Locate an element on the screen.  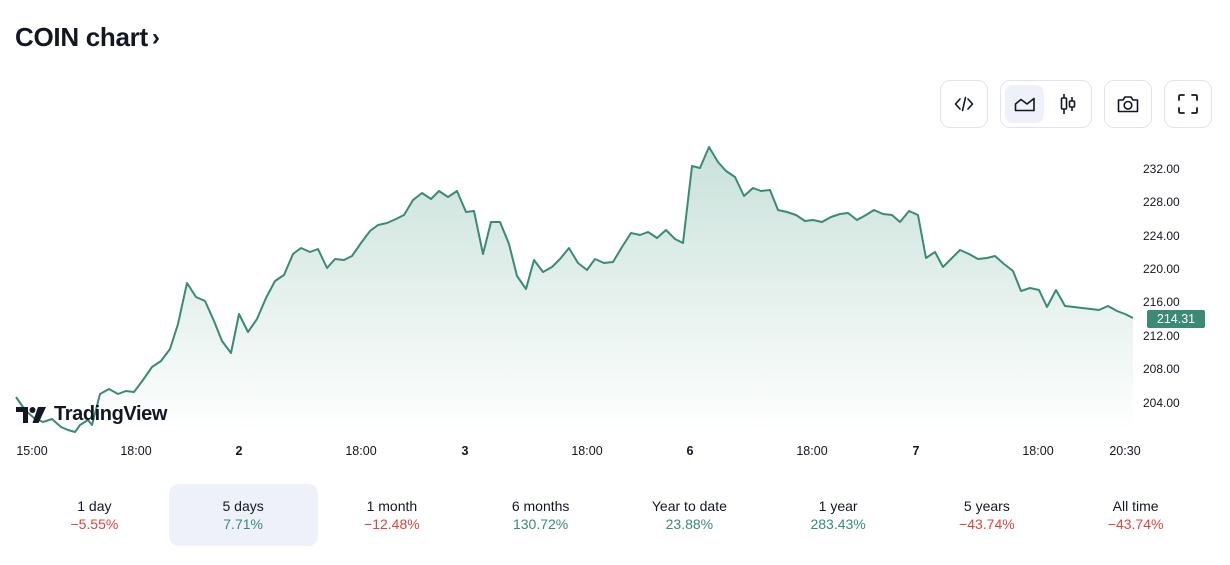
period-change-value: −5.55% is located at coordinates (94, 524).